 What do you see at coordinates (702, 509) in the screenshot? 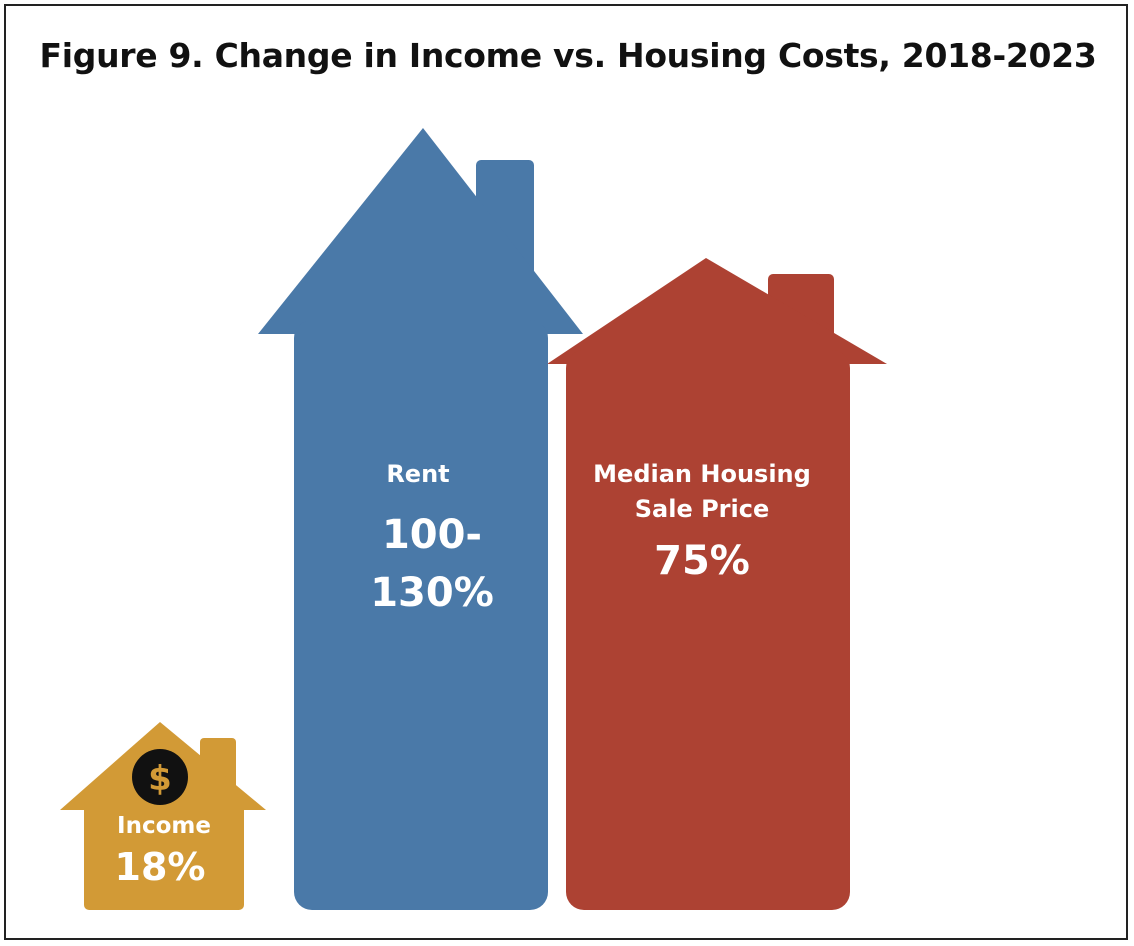
I see `sale-price-label-line2: Sale Price` at bounding box center [702, 509].